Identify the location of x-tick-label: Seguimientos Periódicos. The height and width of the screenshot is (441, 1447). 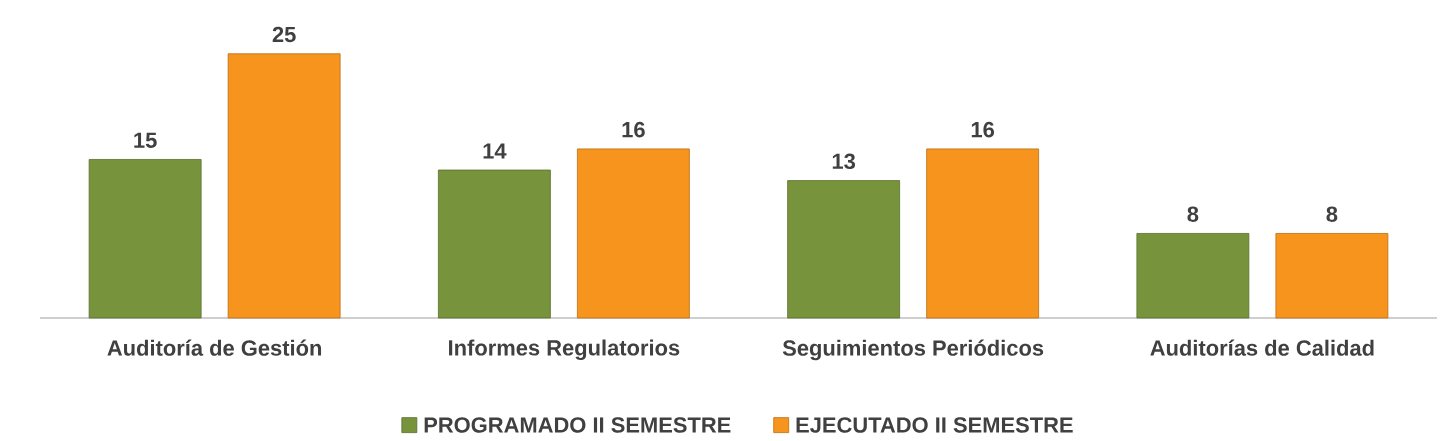
(913, 350).